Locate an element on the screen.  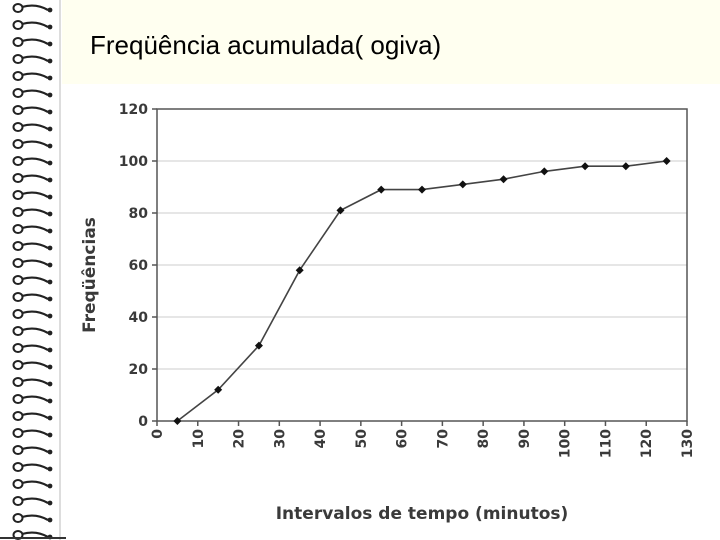
slide-title: Freqüência acumulada( ogiva) is located at coordinates (266, 45).